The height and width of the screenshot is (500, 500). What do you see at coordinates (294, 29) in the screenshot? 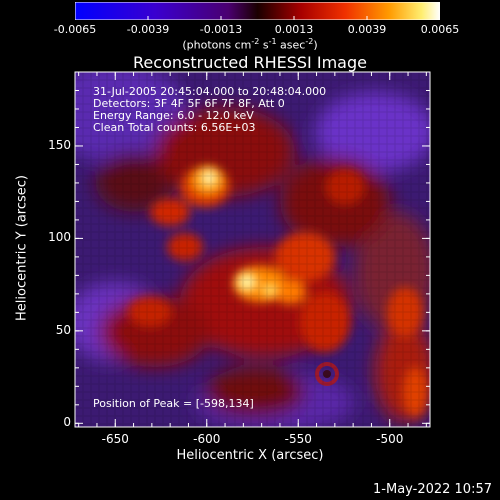
I see `colorbar-tick-label: 0.0013` at bounding box center [294, 29].